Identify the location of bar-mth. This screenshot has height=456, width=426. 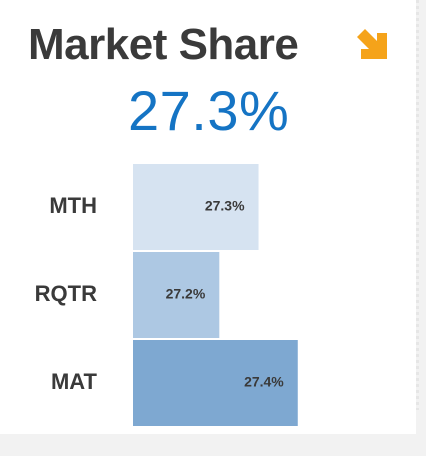
(196, 207).